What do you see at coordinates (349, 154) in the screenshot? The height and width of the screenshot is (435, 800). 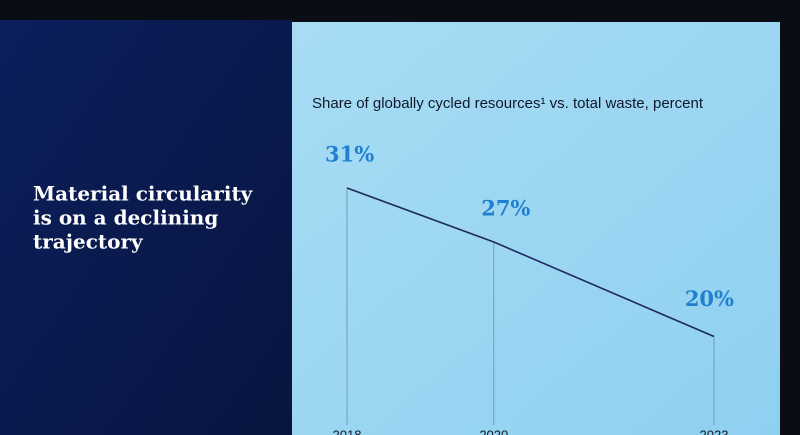 I see `value-label: 31%` at bounding box center [349, 154].